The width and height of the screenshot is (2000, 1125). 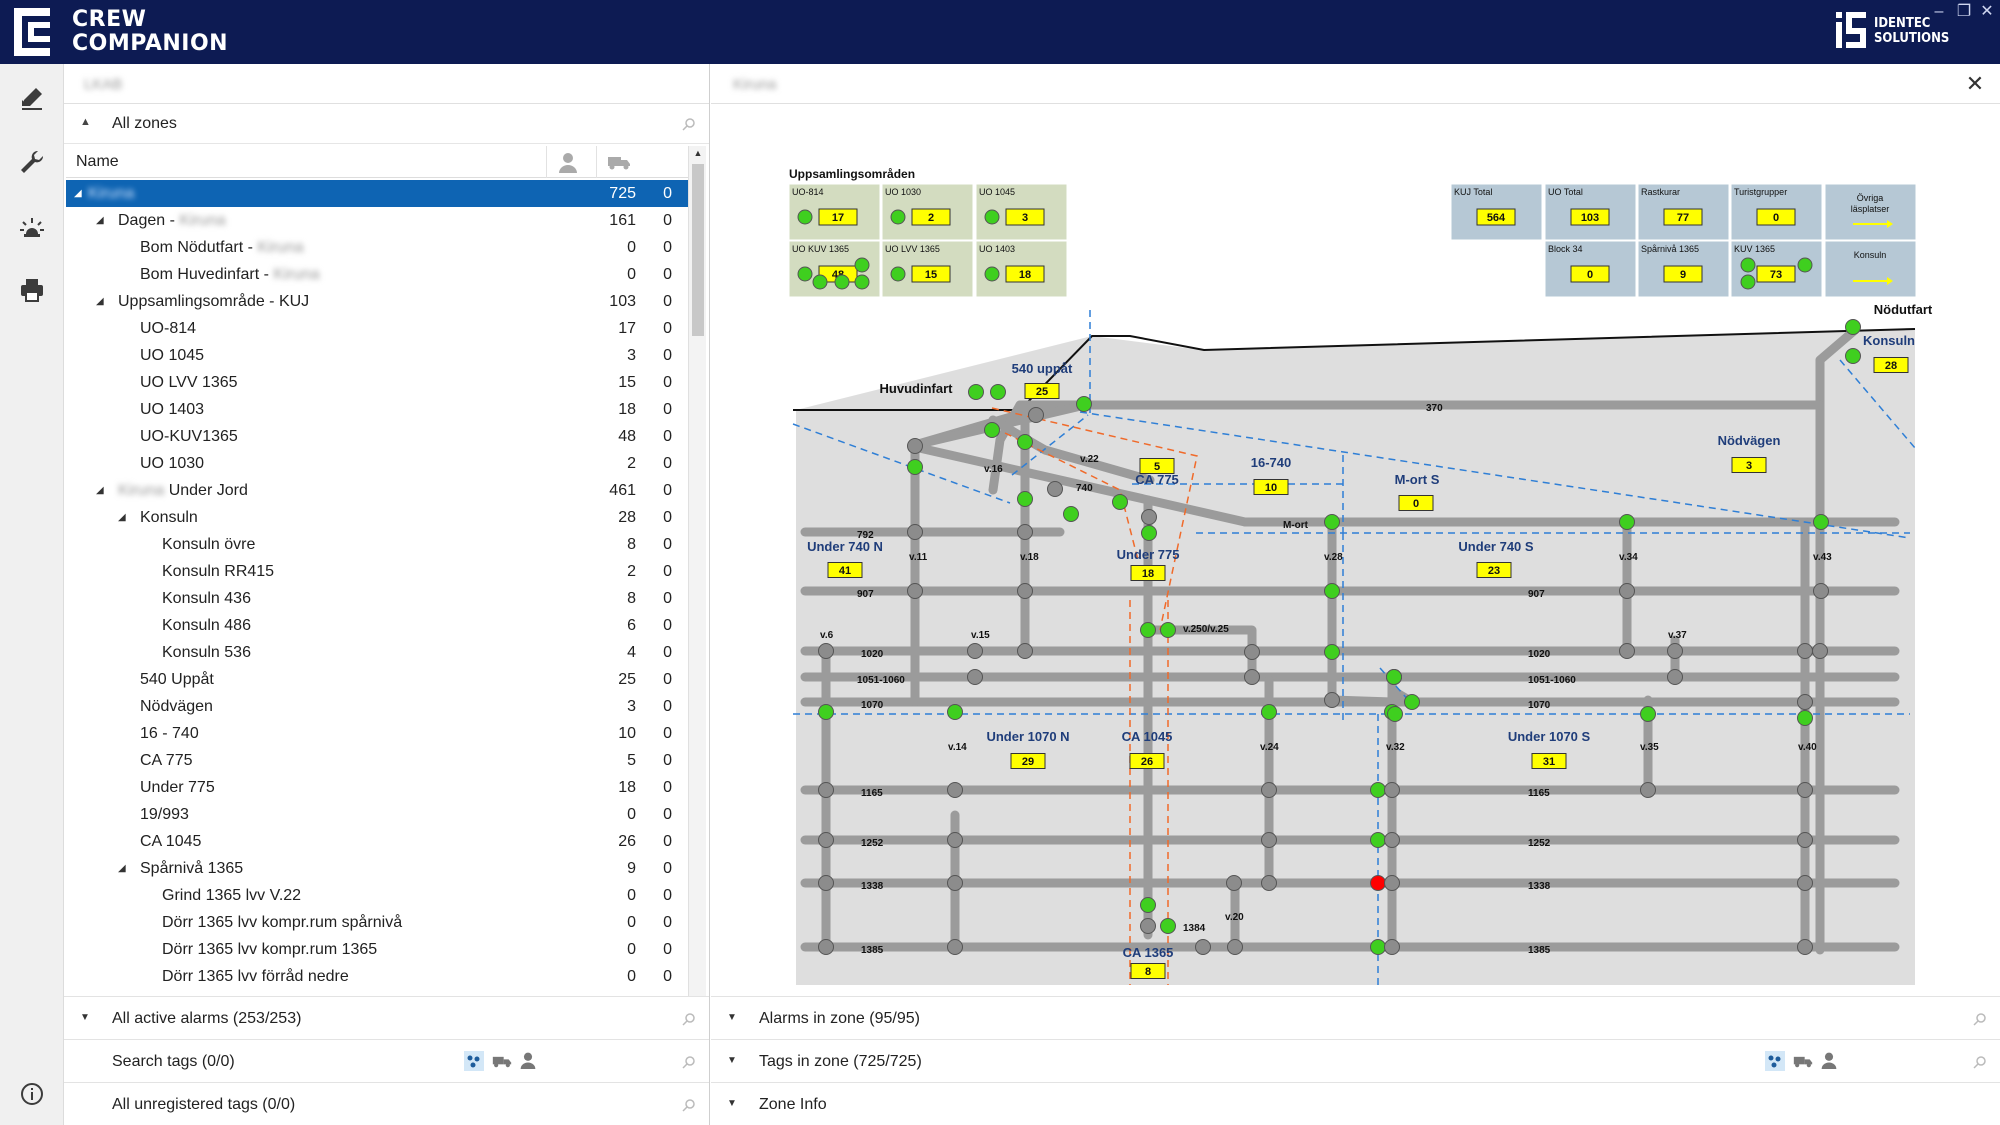 I want to click on scroll-thumb, so click(x=698, y=250).